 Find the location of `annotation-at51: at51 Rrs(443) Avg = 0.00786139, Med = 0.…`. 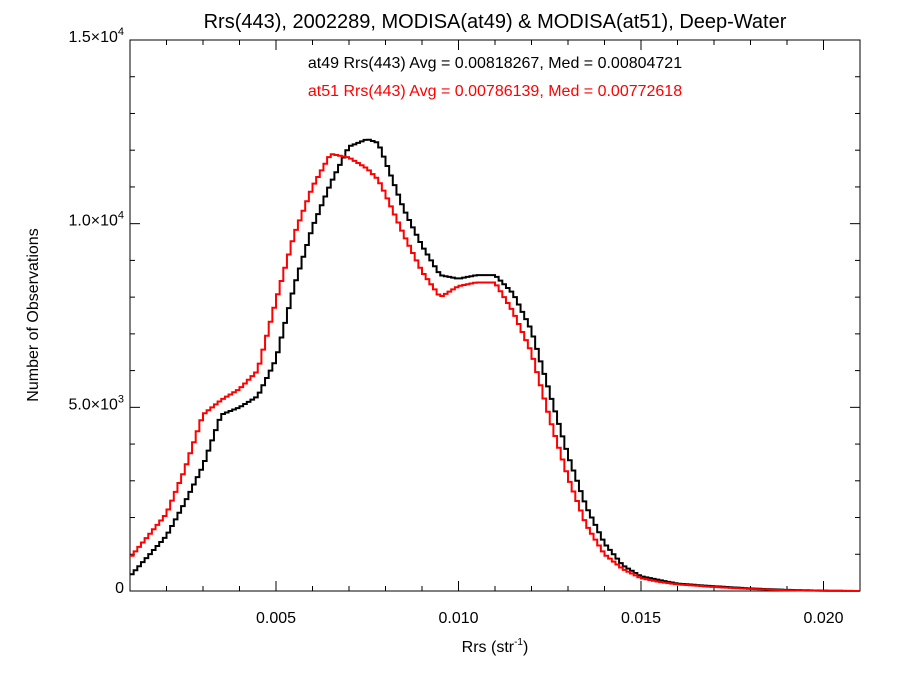

annotation-at51: at51 Rrs(443) Avg = 0.00786139, Med = 0.… is located at coordinates (495, 91).